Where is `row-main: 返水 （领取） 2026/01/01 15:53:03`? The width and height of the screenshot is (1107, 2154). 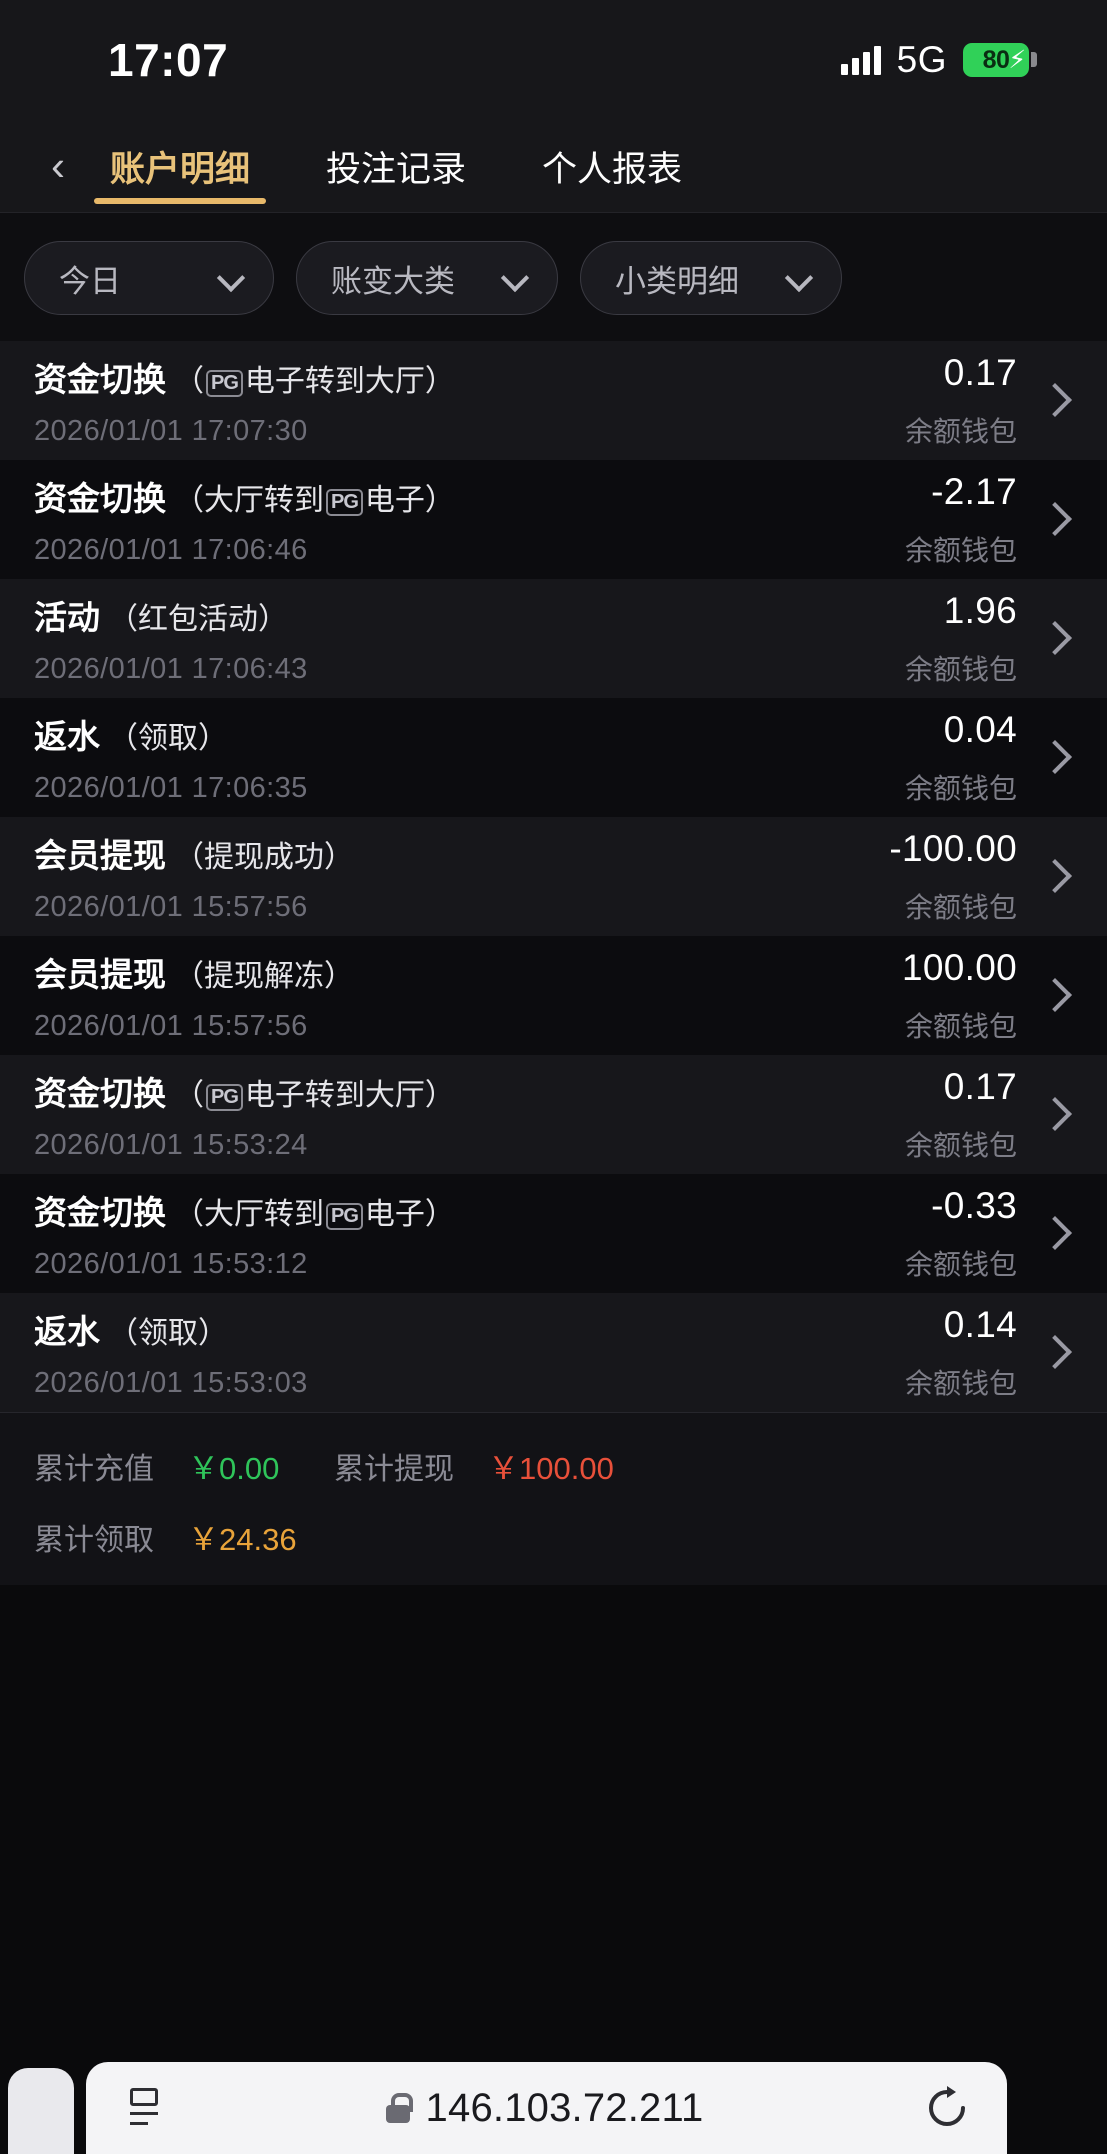
row-main: 返水 （领取） 2026/01/01 15:53:03 is located at coordinates (469, 1352).